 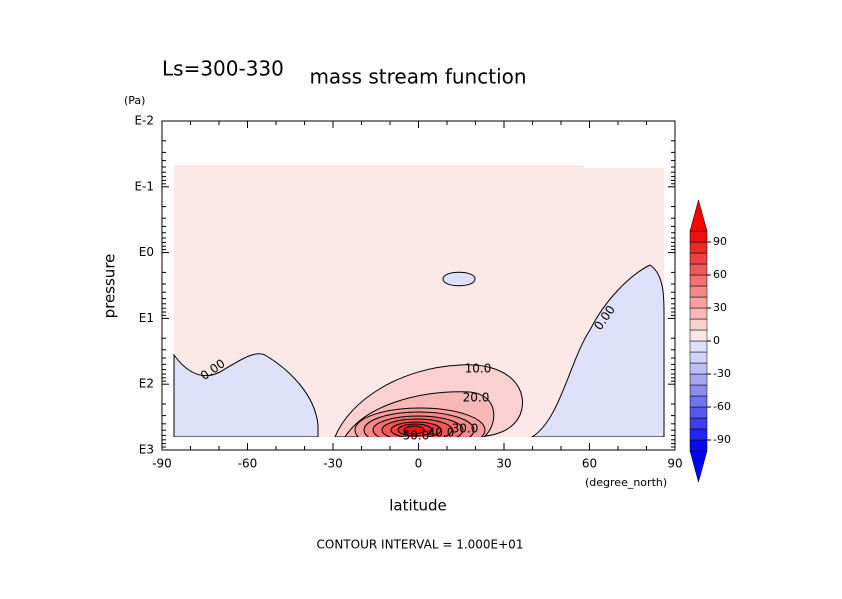 I want to click on x-tick-label: 0, so click(x=419, y=464).